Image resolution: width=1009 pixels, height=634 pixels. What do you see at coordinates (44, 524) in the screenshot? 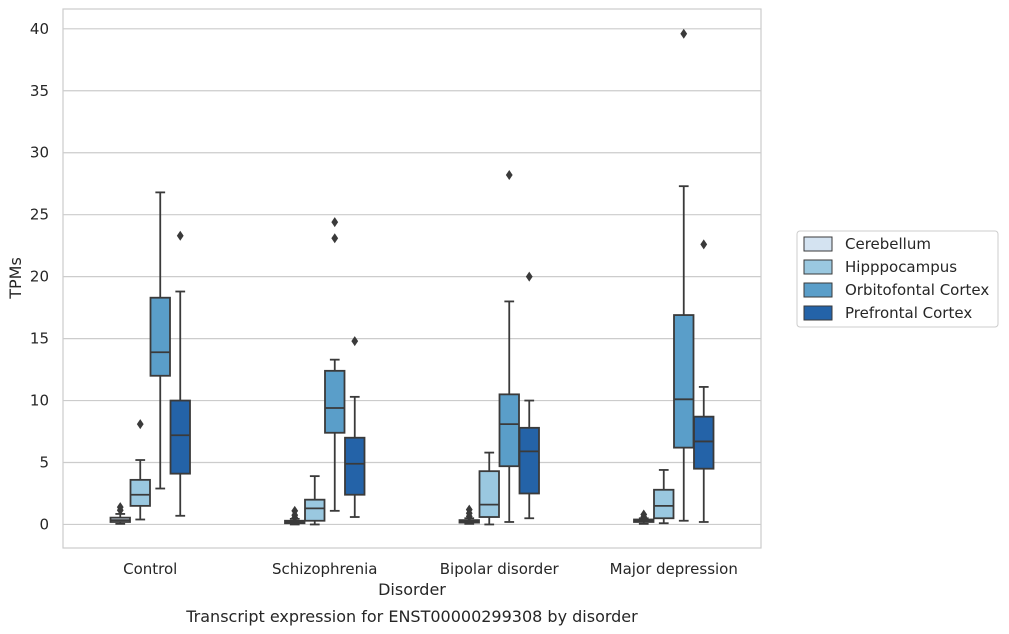
I see `y-tick-label: 0` at bounding box center [44, 524].